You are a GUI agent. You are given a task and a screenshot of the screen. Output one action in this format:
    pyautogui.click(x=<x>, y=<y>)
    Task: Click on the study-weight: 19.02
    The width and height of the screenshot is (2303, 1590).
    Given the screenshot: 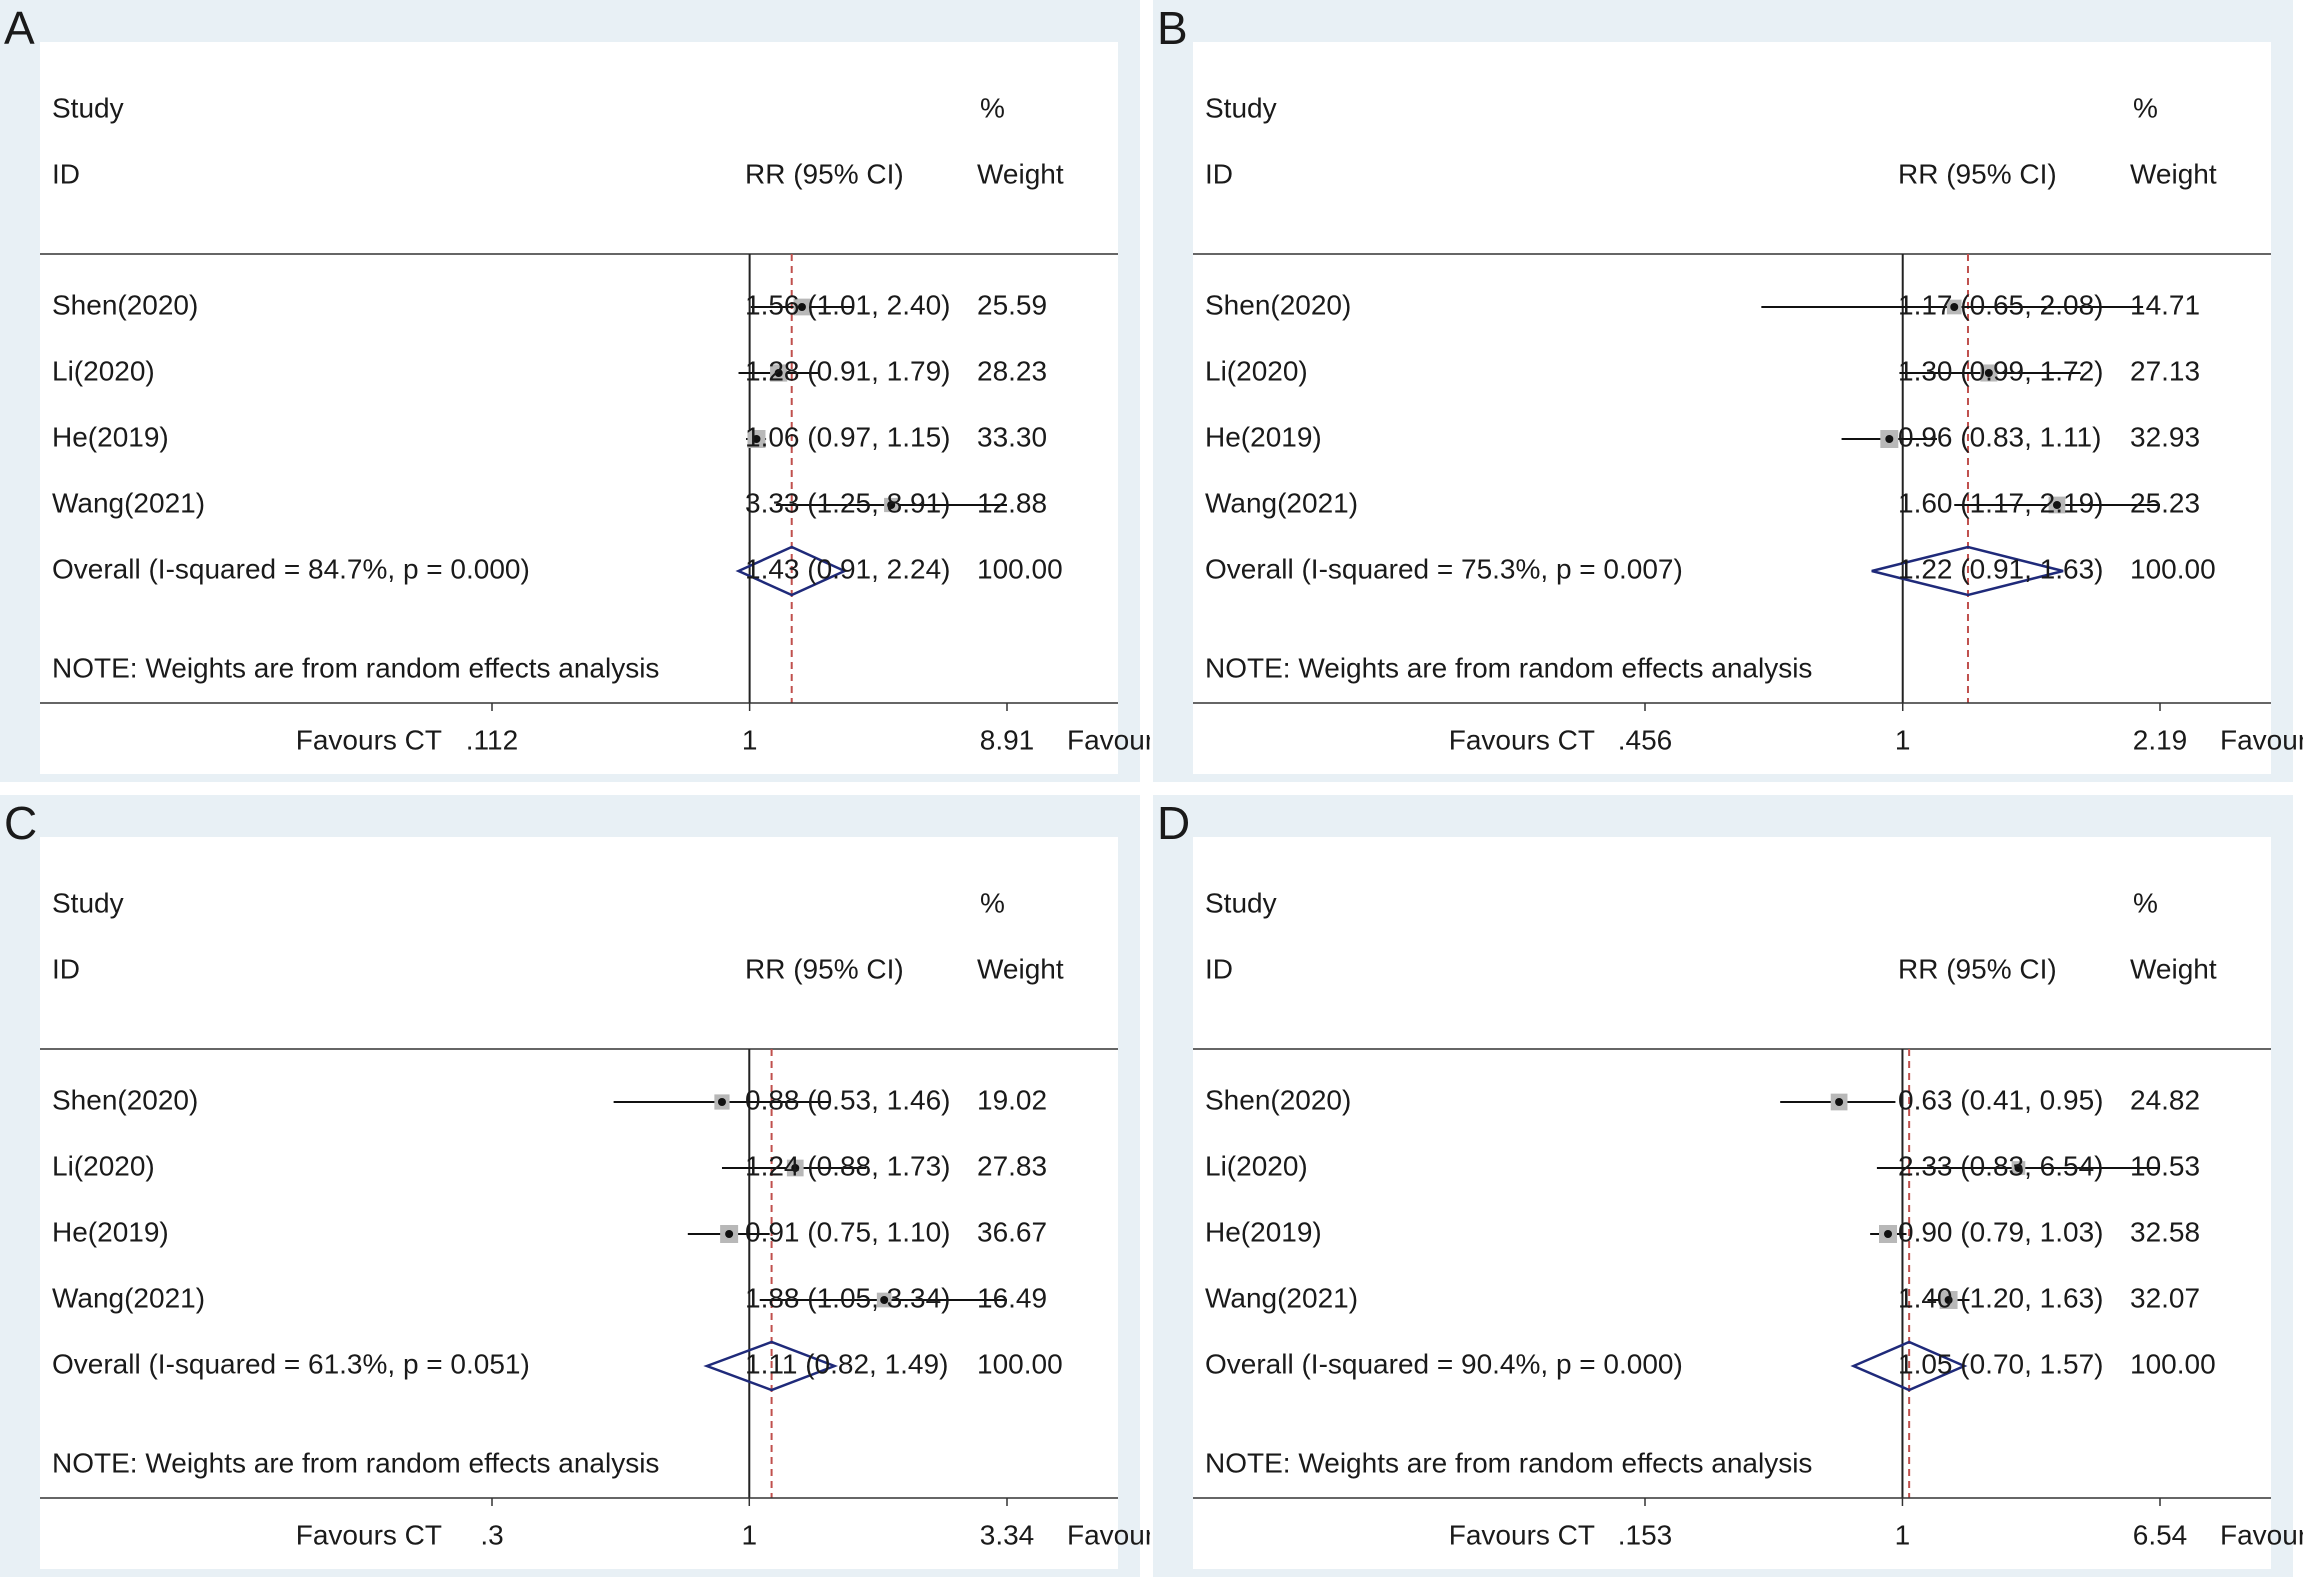 What is the action you would take?
    pyautogui.click(x=1012, y=1099)
    